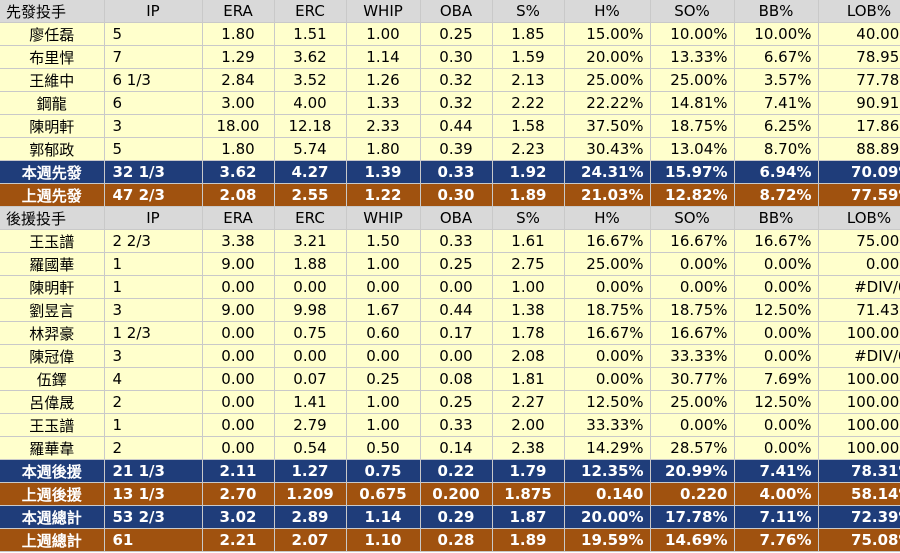 The image size is (900, 553). Describe the element at coordinates (607, 379) in the screenshot. I see `cell-h-pct: 0.00%` at that location.